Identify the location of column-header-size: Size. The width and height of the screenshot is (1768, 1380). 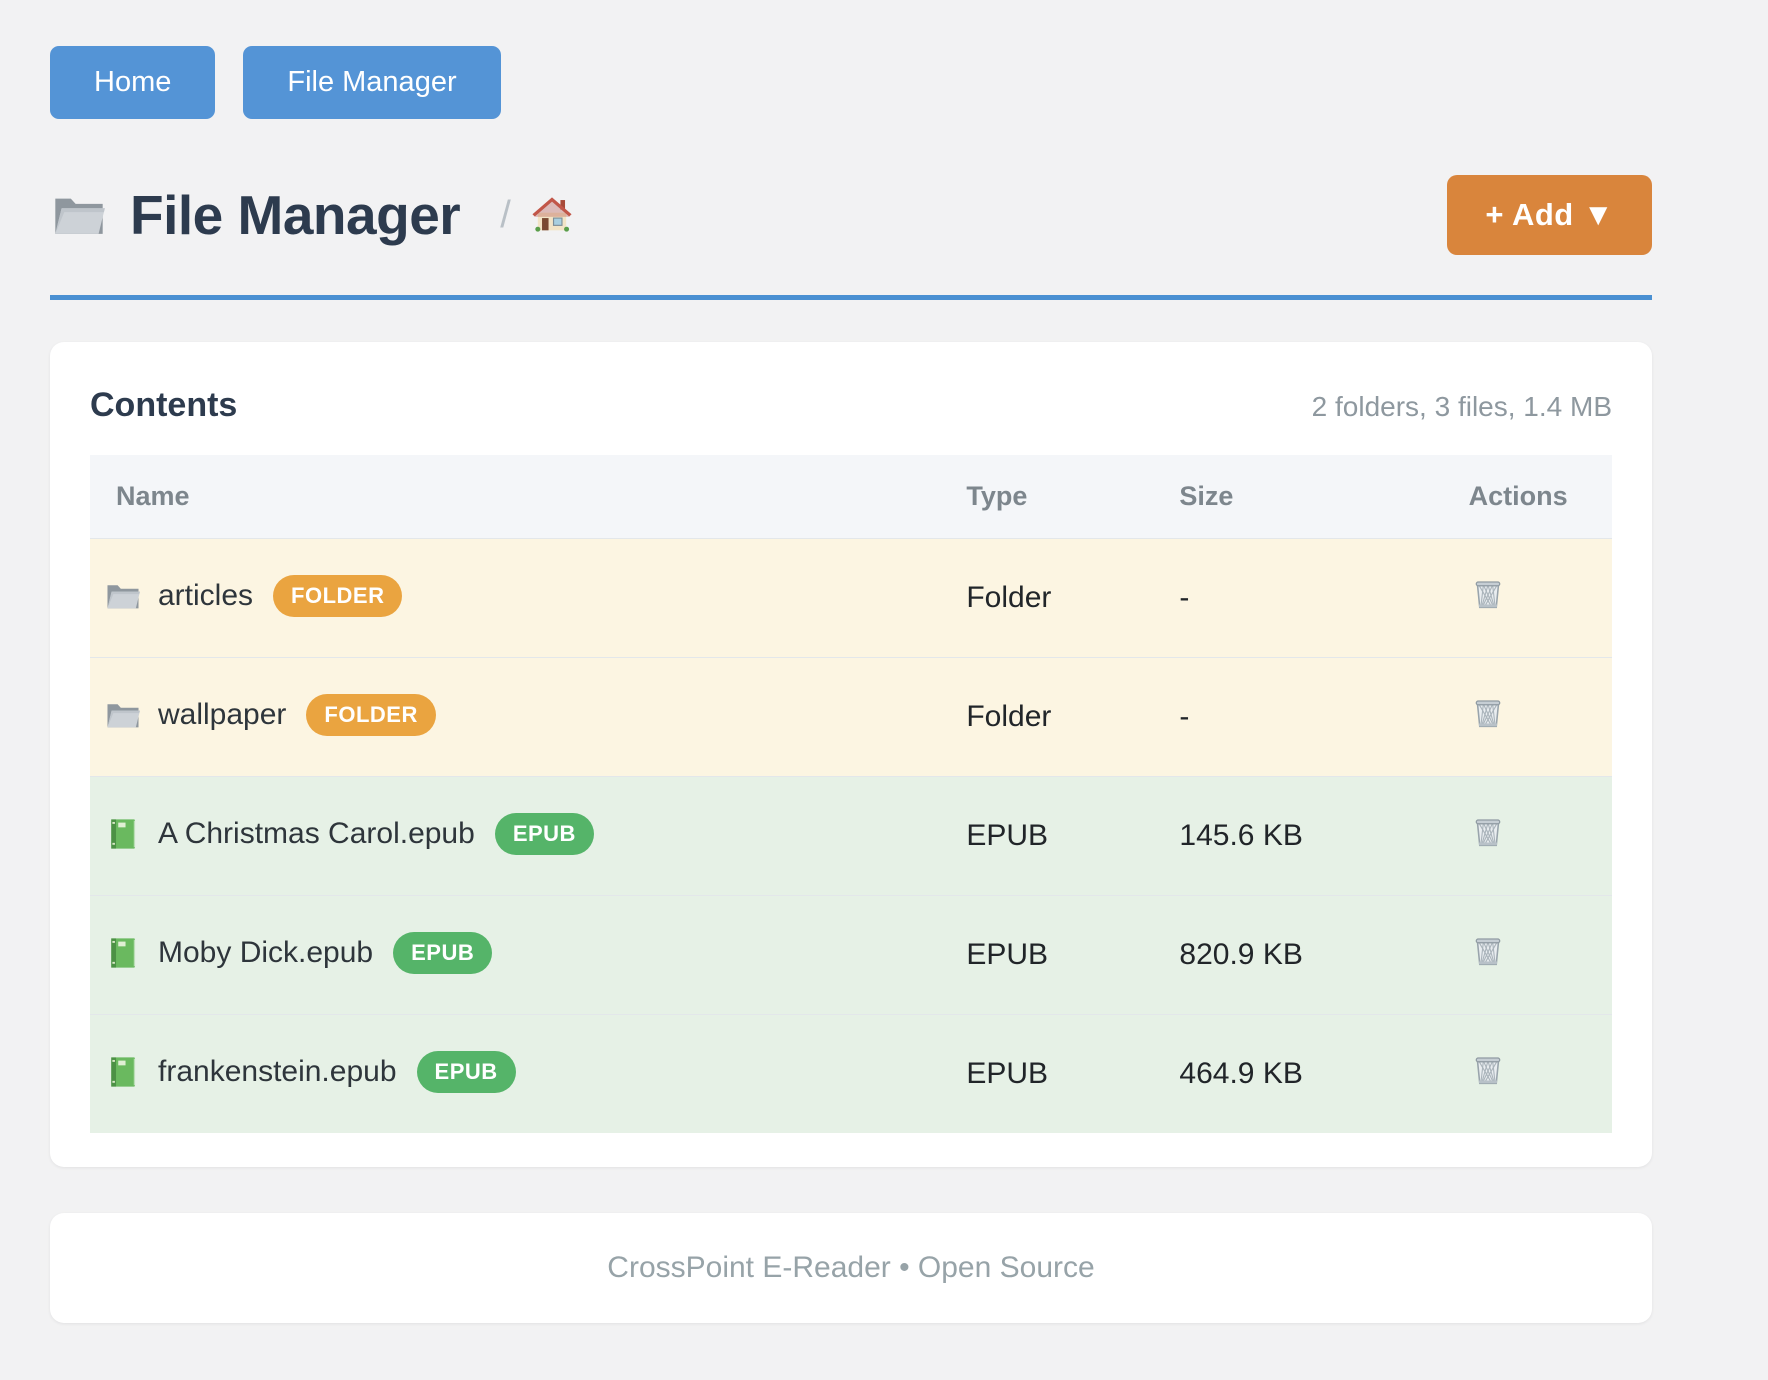
(1300, 497).